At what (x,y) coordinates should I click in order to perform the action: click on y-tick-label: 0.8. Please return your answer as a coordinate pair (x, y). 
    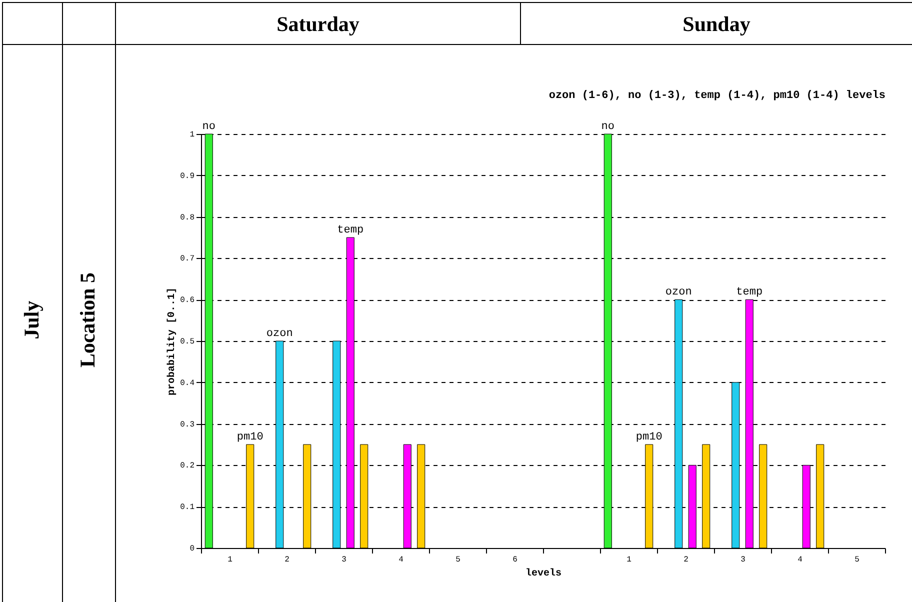
    Looking at the image, I should click on (187, 217).